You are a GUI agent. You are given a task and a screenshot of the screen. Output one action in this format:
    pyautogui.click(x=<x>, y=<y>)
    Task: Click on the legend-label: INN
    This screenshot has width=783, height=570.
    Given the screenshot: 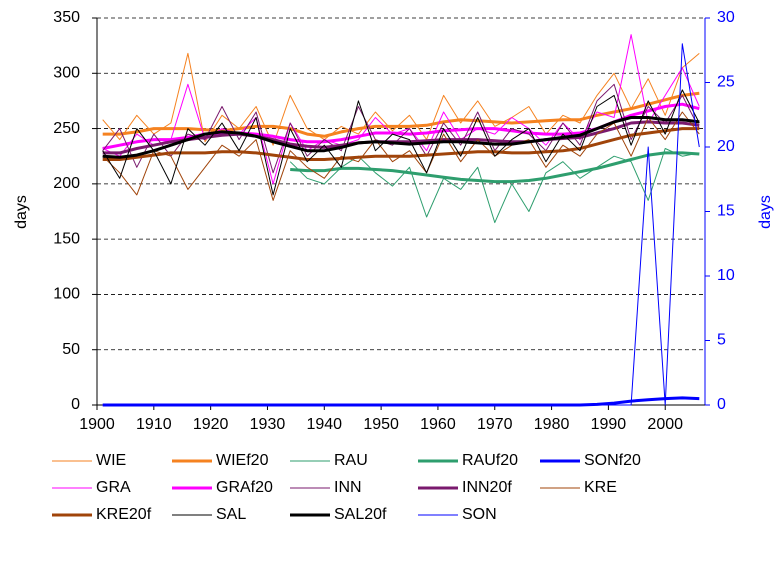 What is the action you would take?
    pyautogui.click(x=348, y=487)
    